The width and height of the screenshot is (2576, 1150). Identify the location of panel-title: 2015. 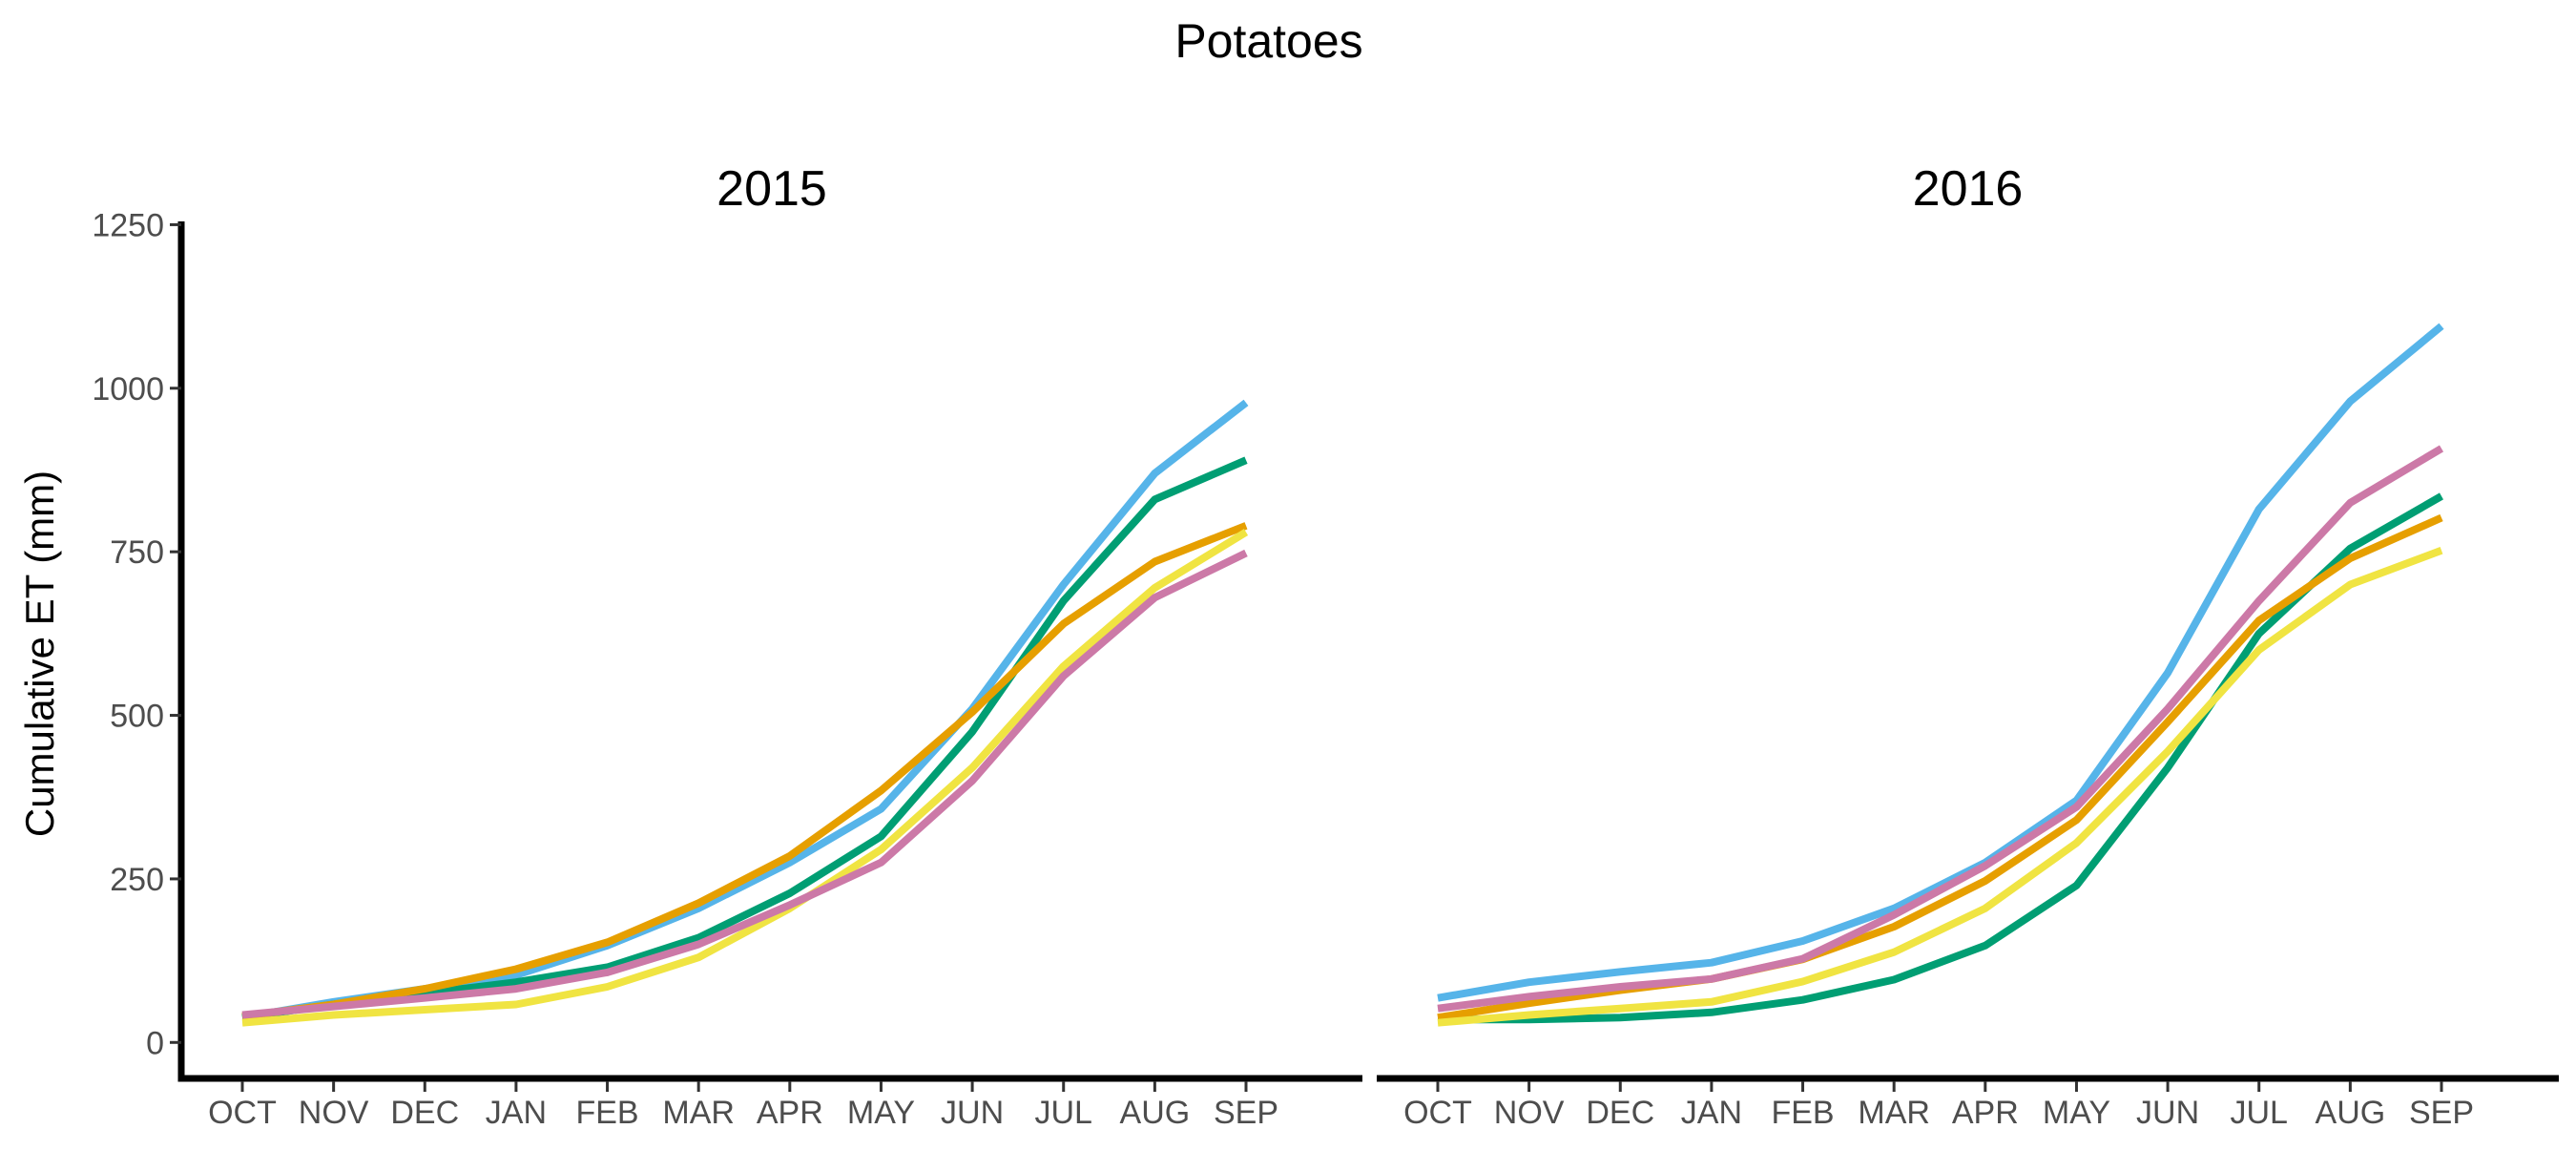
(772, 189).